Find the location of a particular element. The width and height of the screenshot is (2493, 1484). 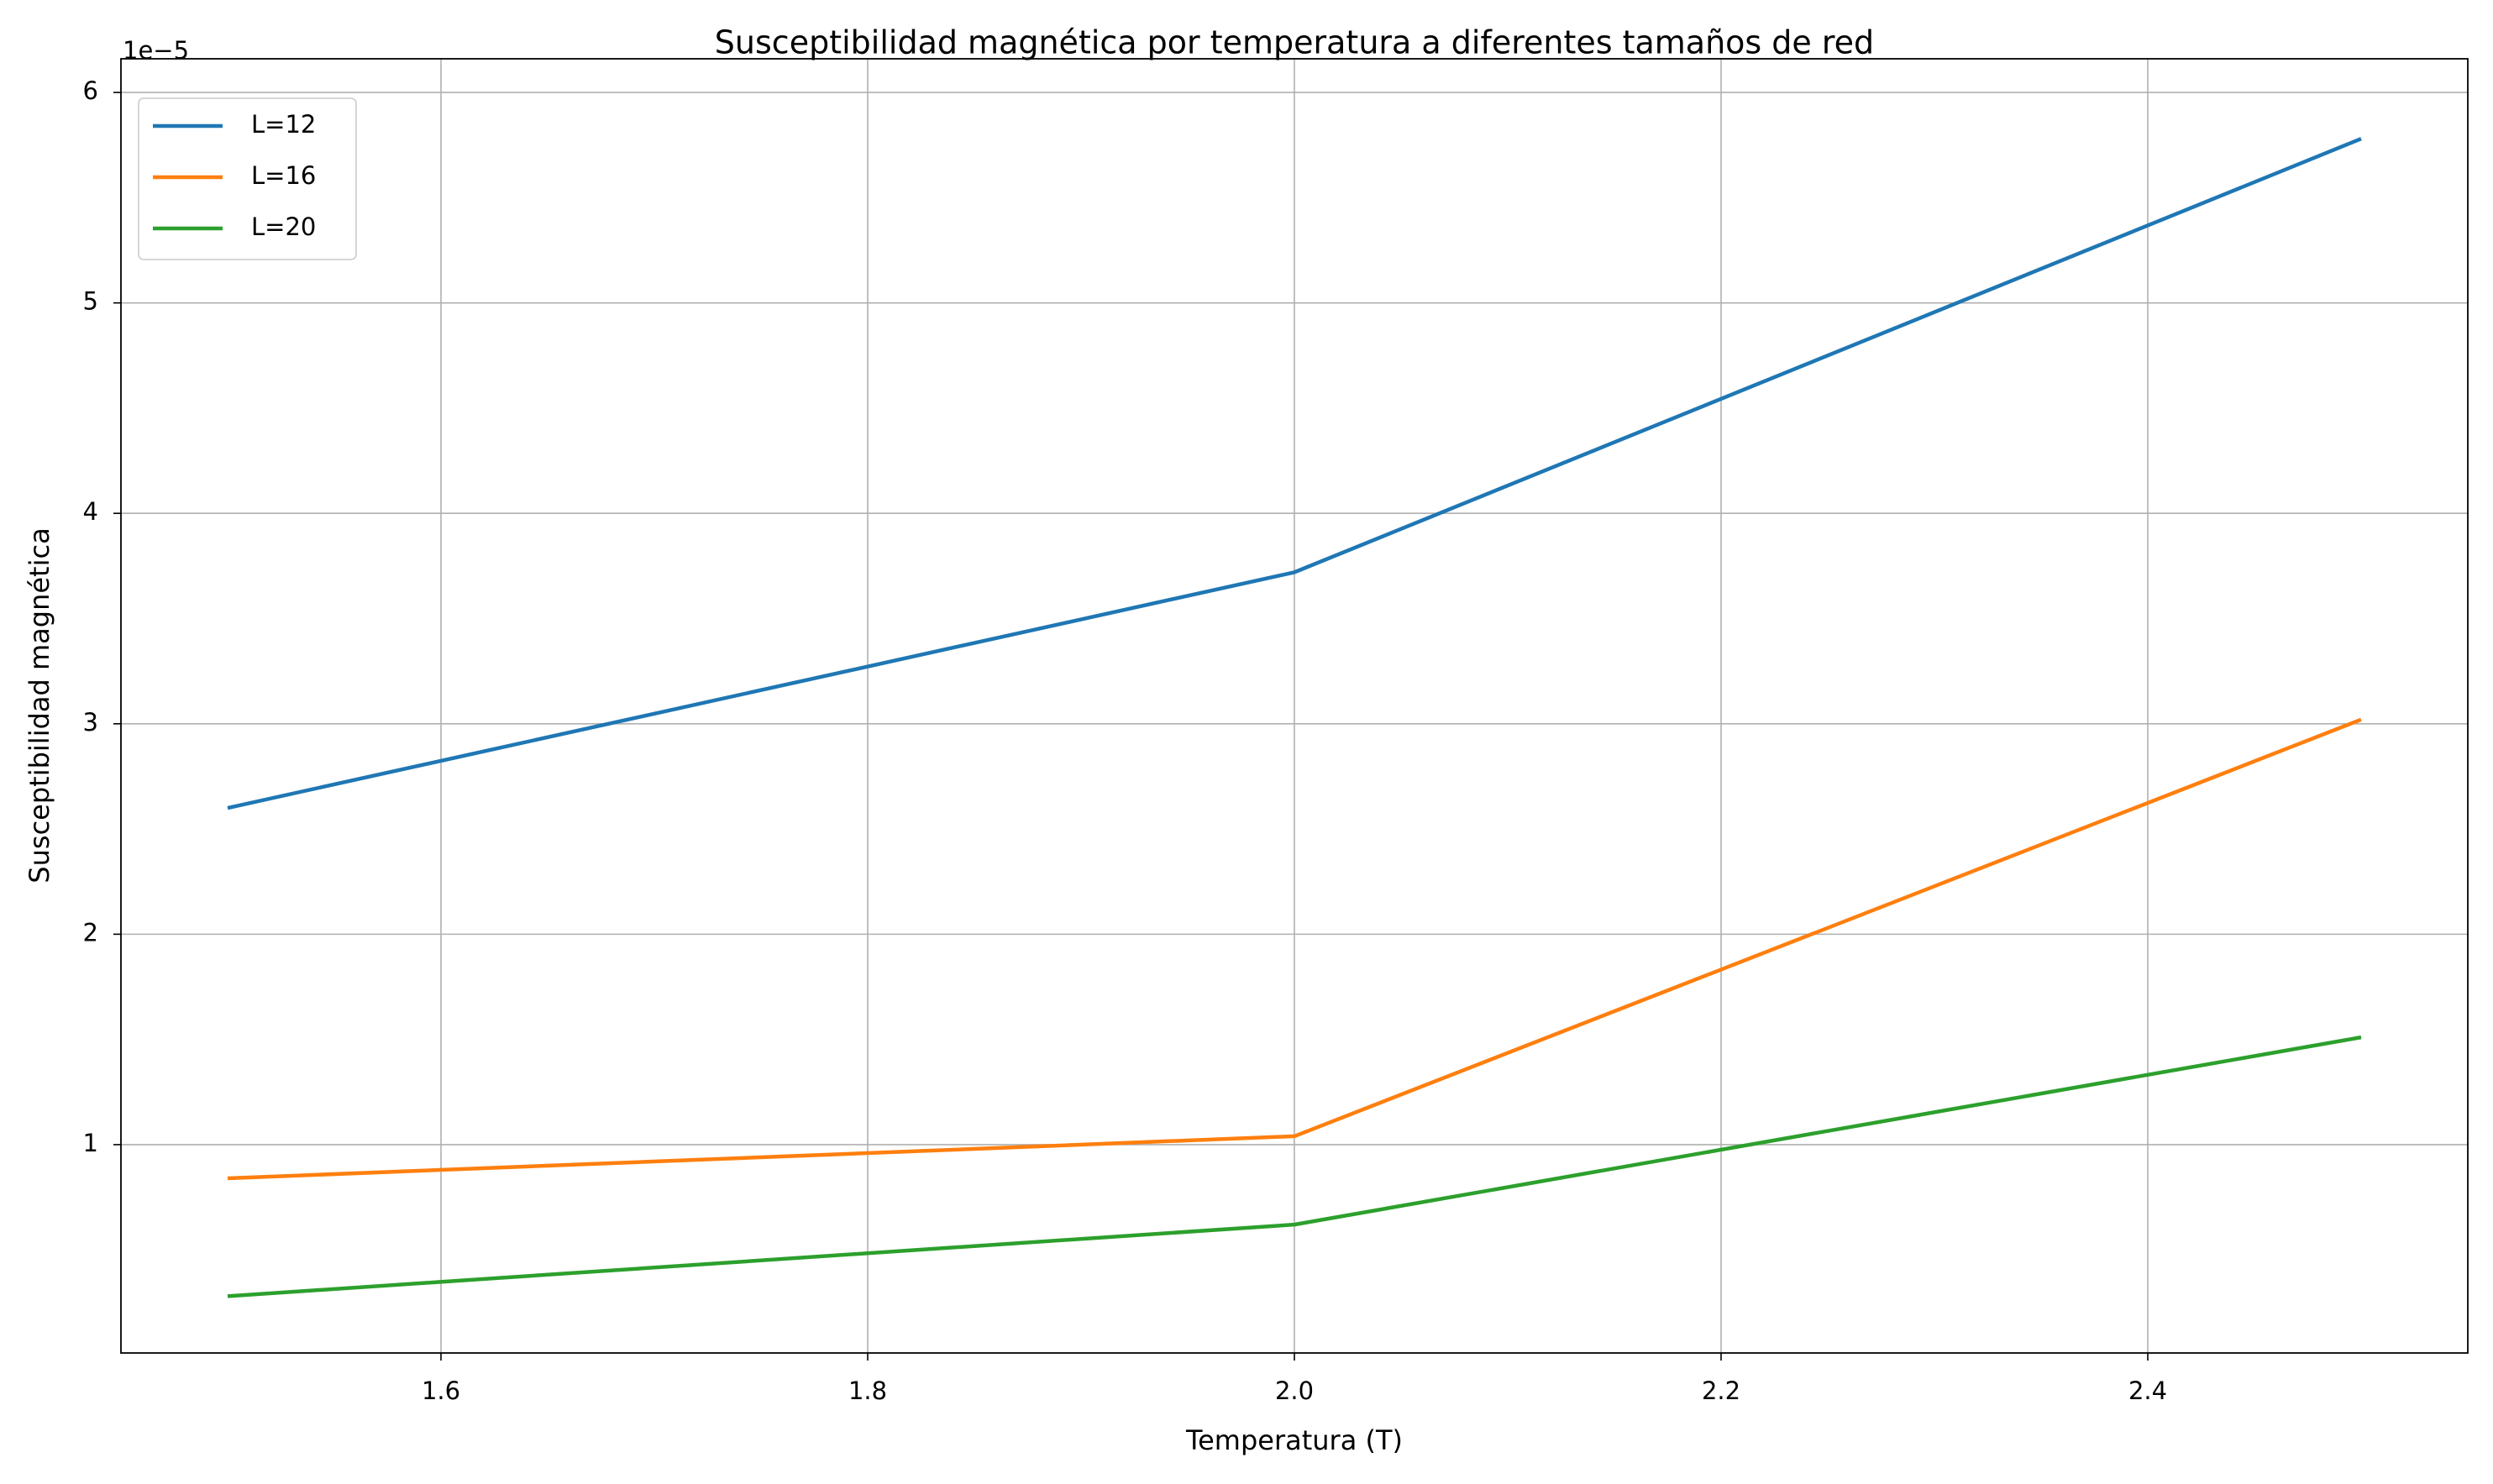

legend-label: L=20 is located at coordinates (284, 227).